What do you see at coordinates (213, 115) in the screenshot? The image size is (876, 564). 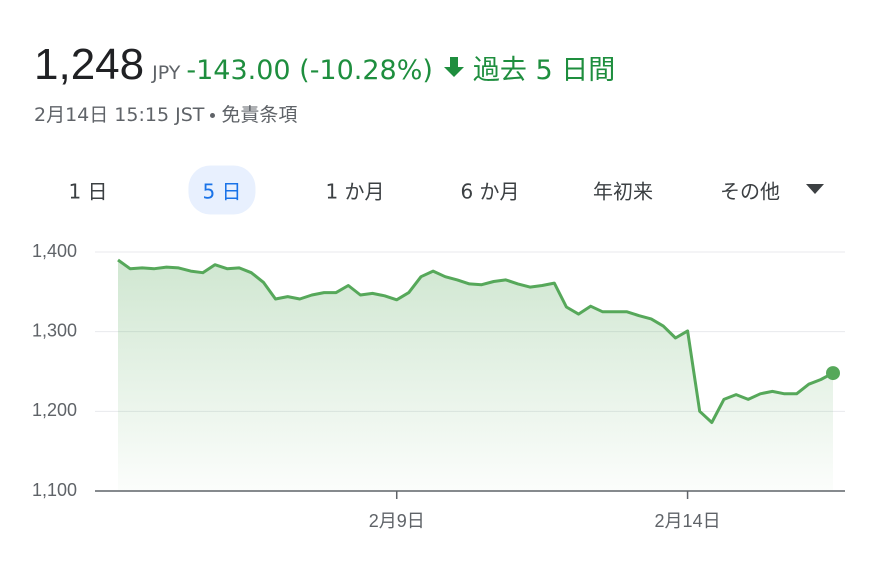 I see `separator` at bounding box center [213, 115].